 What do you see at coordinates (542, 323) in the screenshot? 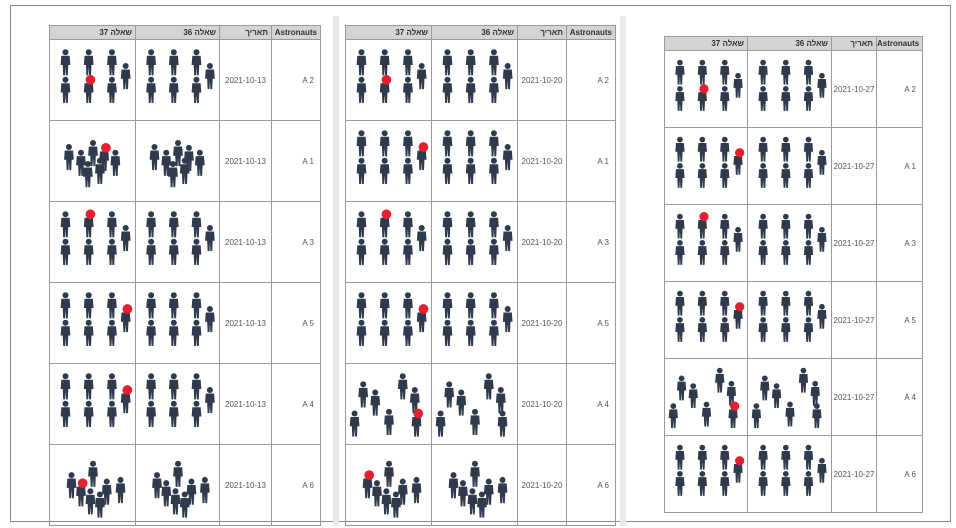
I see `date-cell: 2021-10-20` at bounding box center [542, 323].